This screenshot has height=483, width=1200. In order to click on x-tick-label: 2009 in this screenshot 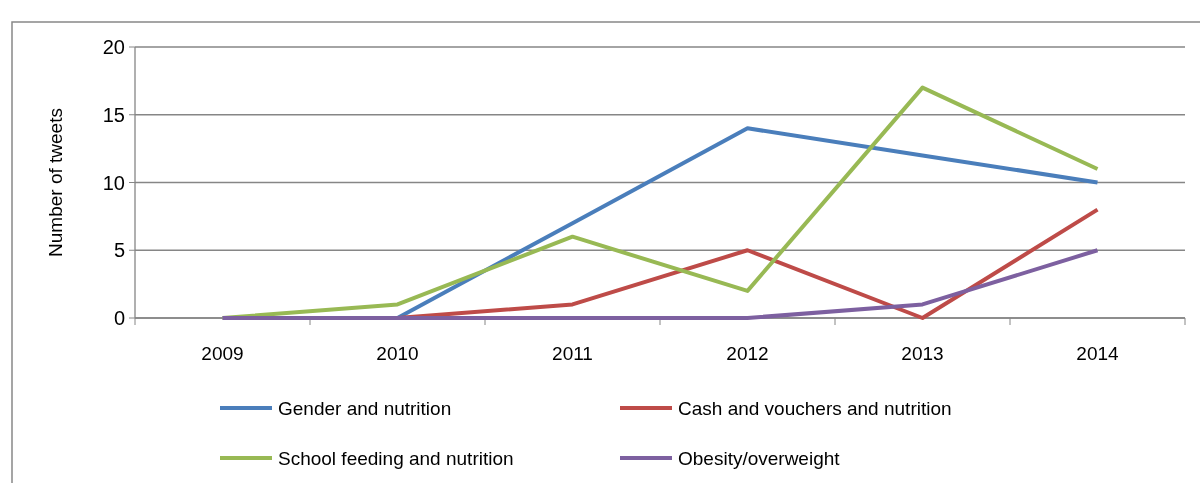, I will do `click(222, 353)`.